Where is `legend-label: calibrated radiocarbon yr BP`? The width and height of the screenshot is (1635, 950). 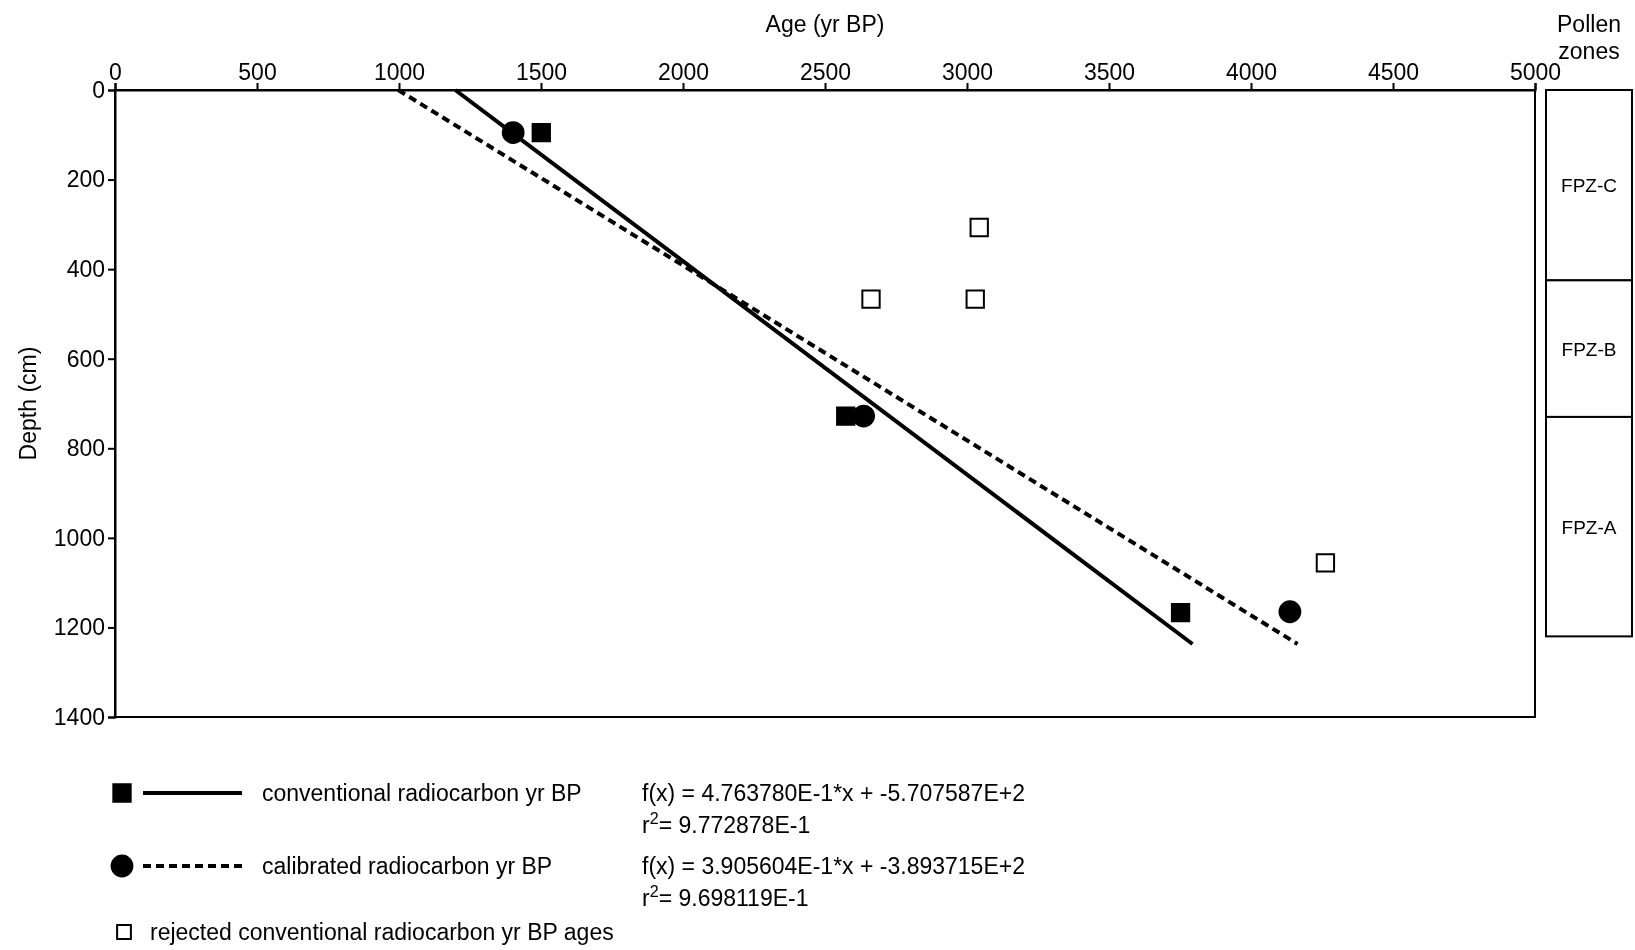
legend-label: calibrated radiocarbon yr BP is located at coordinates (407, 866).